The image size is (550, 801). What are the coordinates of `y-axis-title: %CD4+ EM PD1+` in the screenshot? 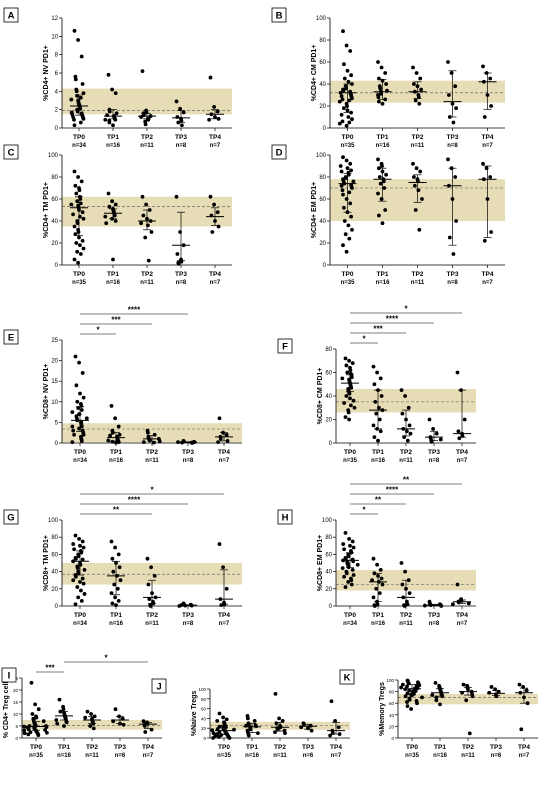 It's located at (314, 210).